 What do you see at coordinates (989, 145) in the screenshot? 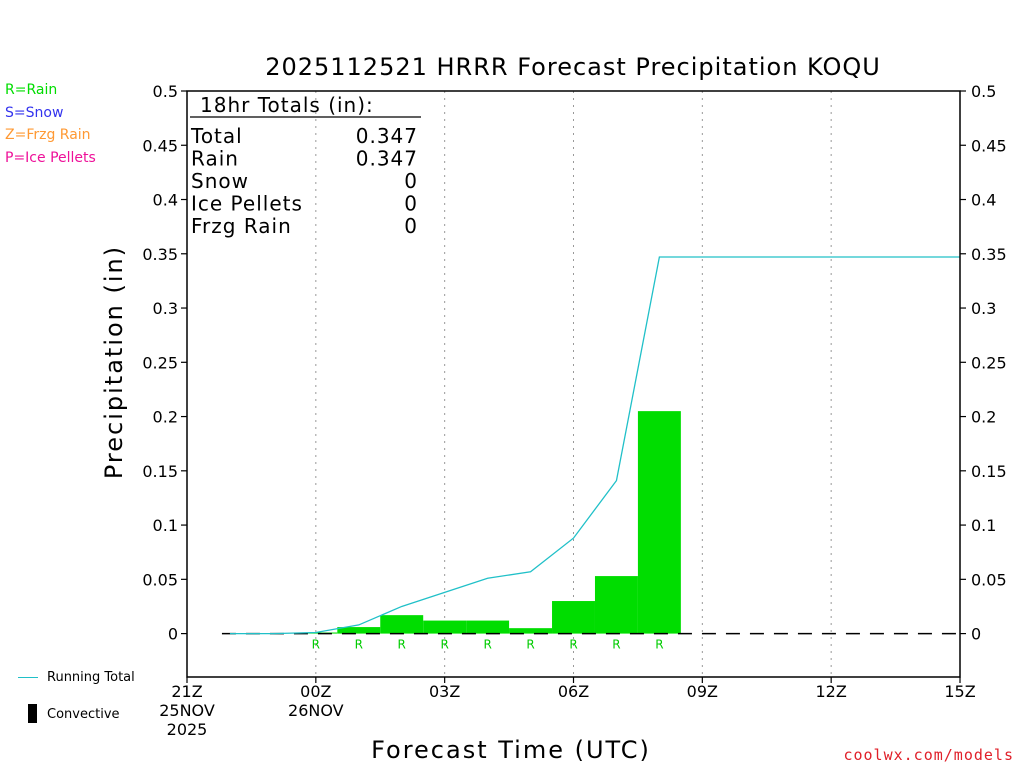
I see `y-tick-label-right: 0.45` at bounding box center [989, 145].